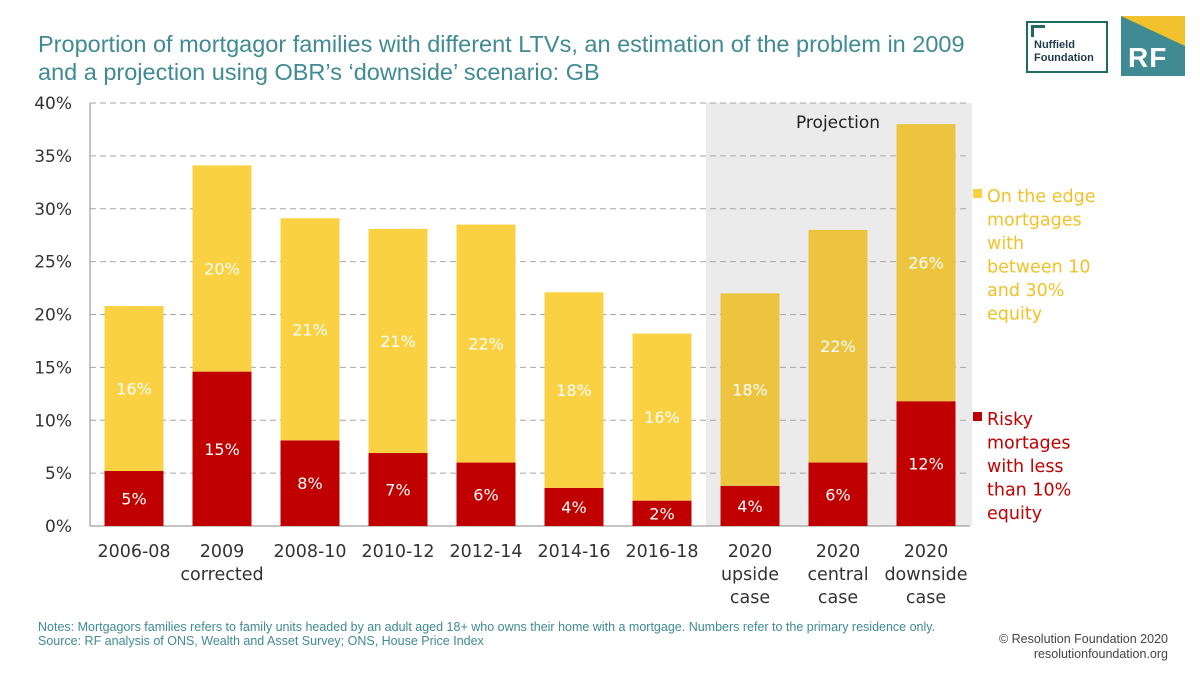 The height and width of the screenshot is (675, 1200). I want to click on legend-label-on-the-edge: On the edge, so click(1041, 197).